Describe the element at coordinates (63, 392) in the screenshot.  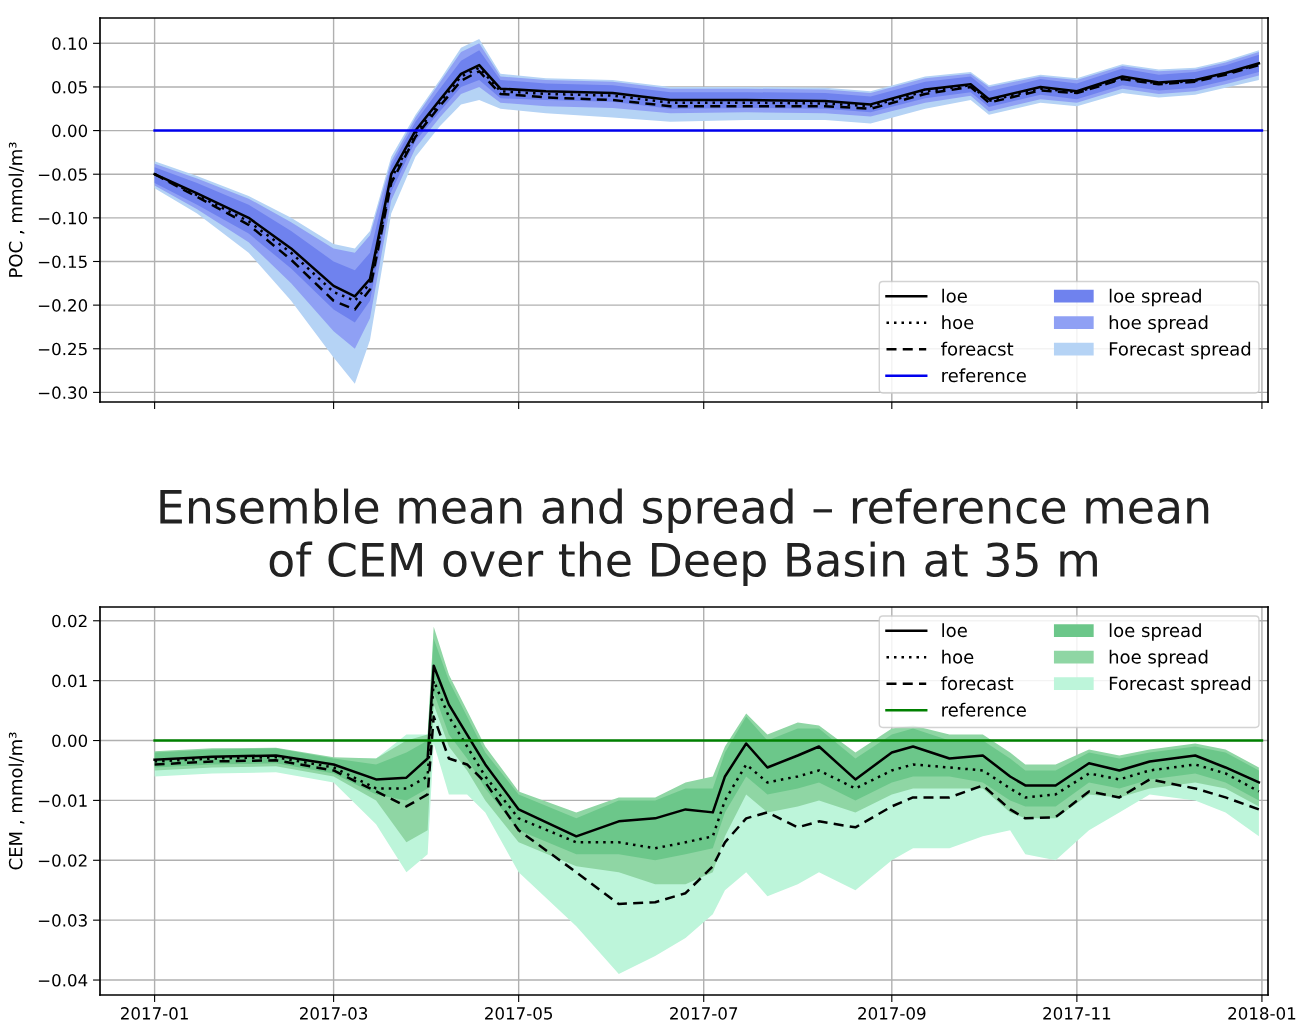
I see `y-tick-label: −0.30` at that location.